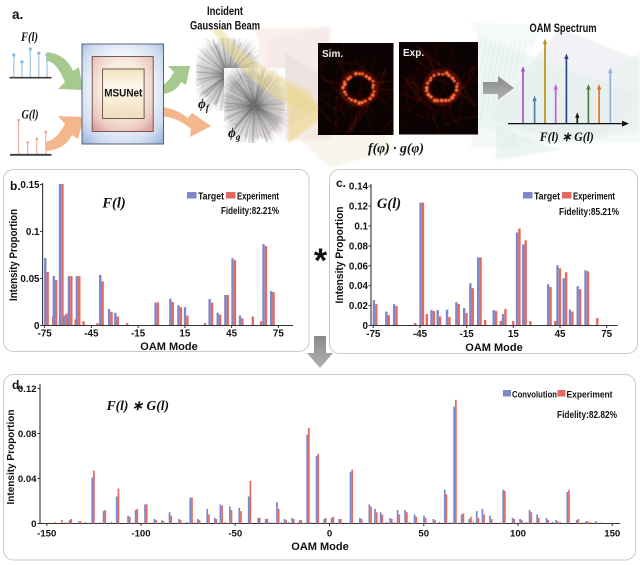 This screenshot has width=640, height=565. What do you see at coordinates (30, 279) in the screenshot?
I see `svg-text: 0.05` at bounding box center [30, 279].